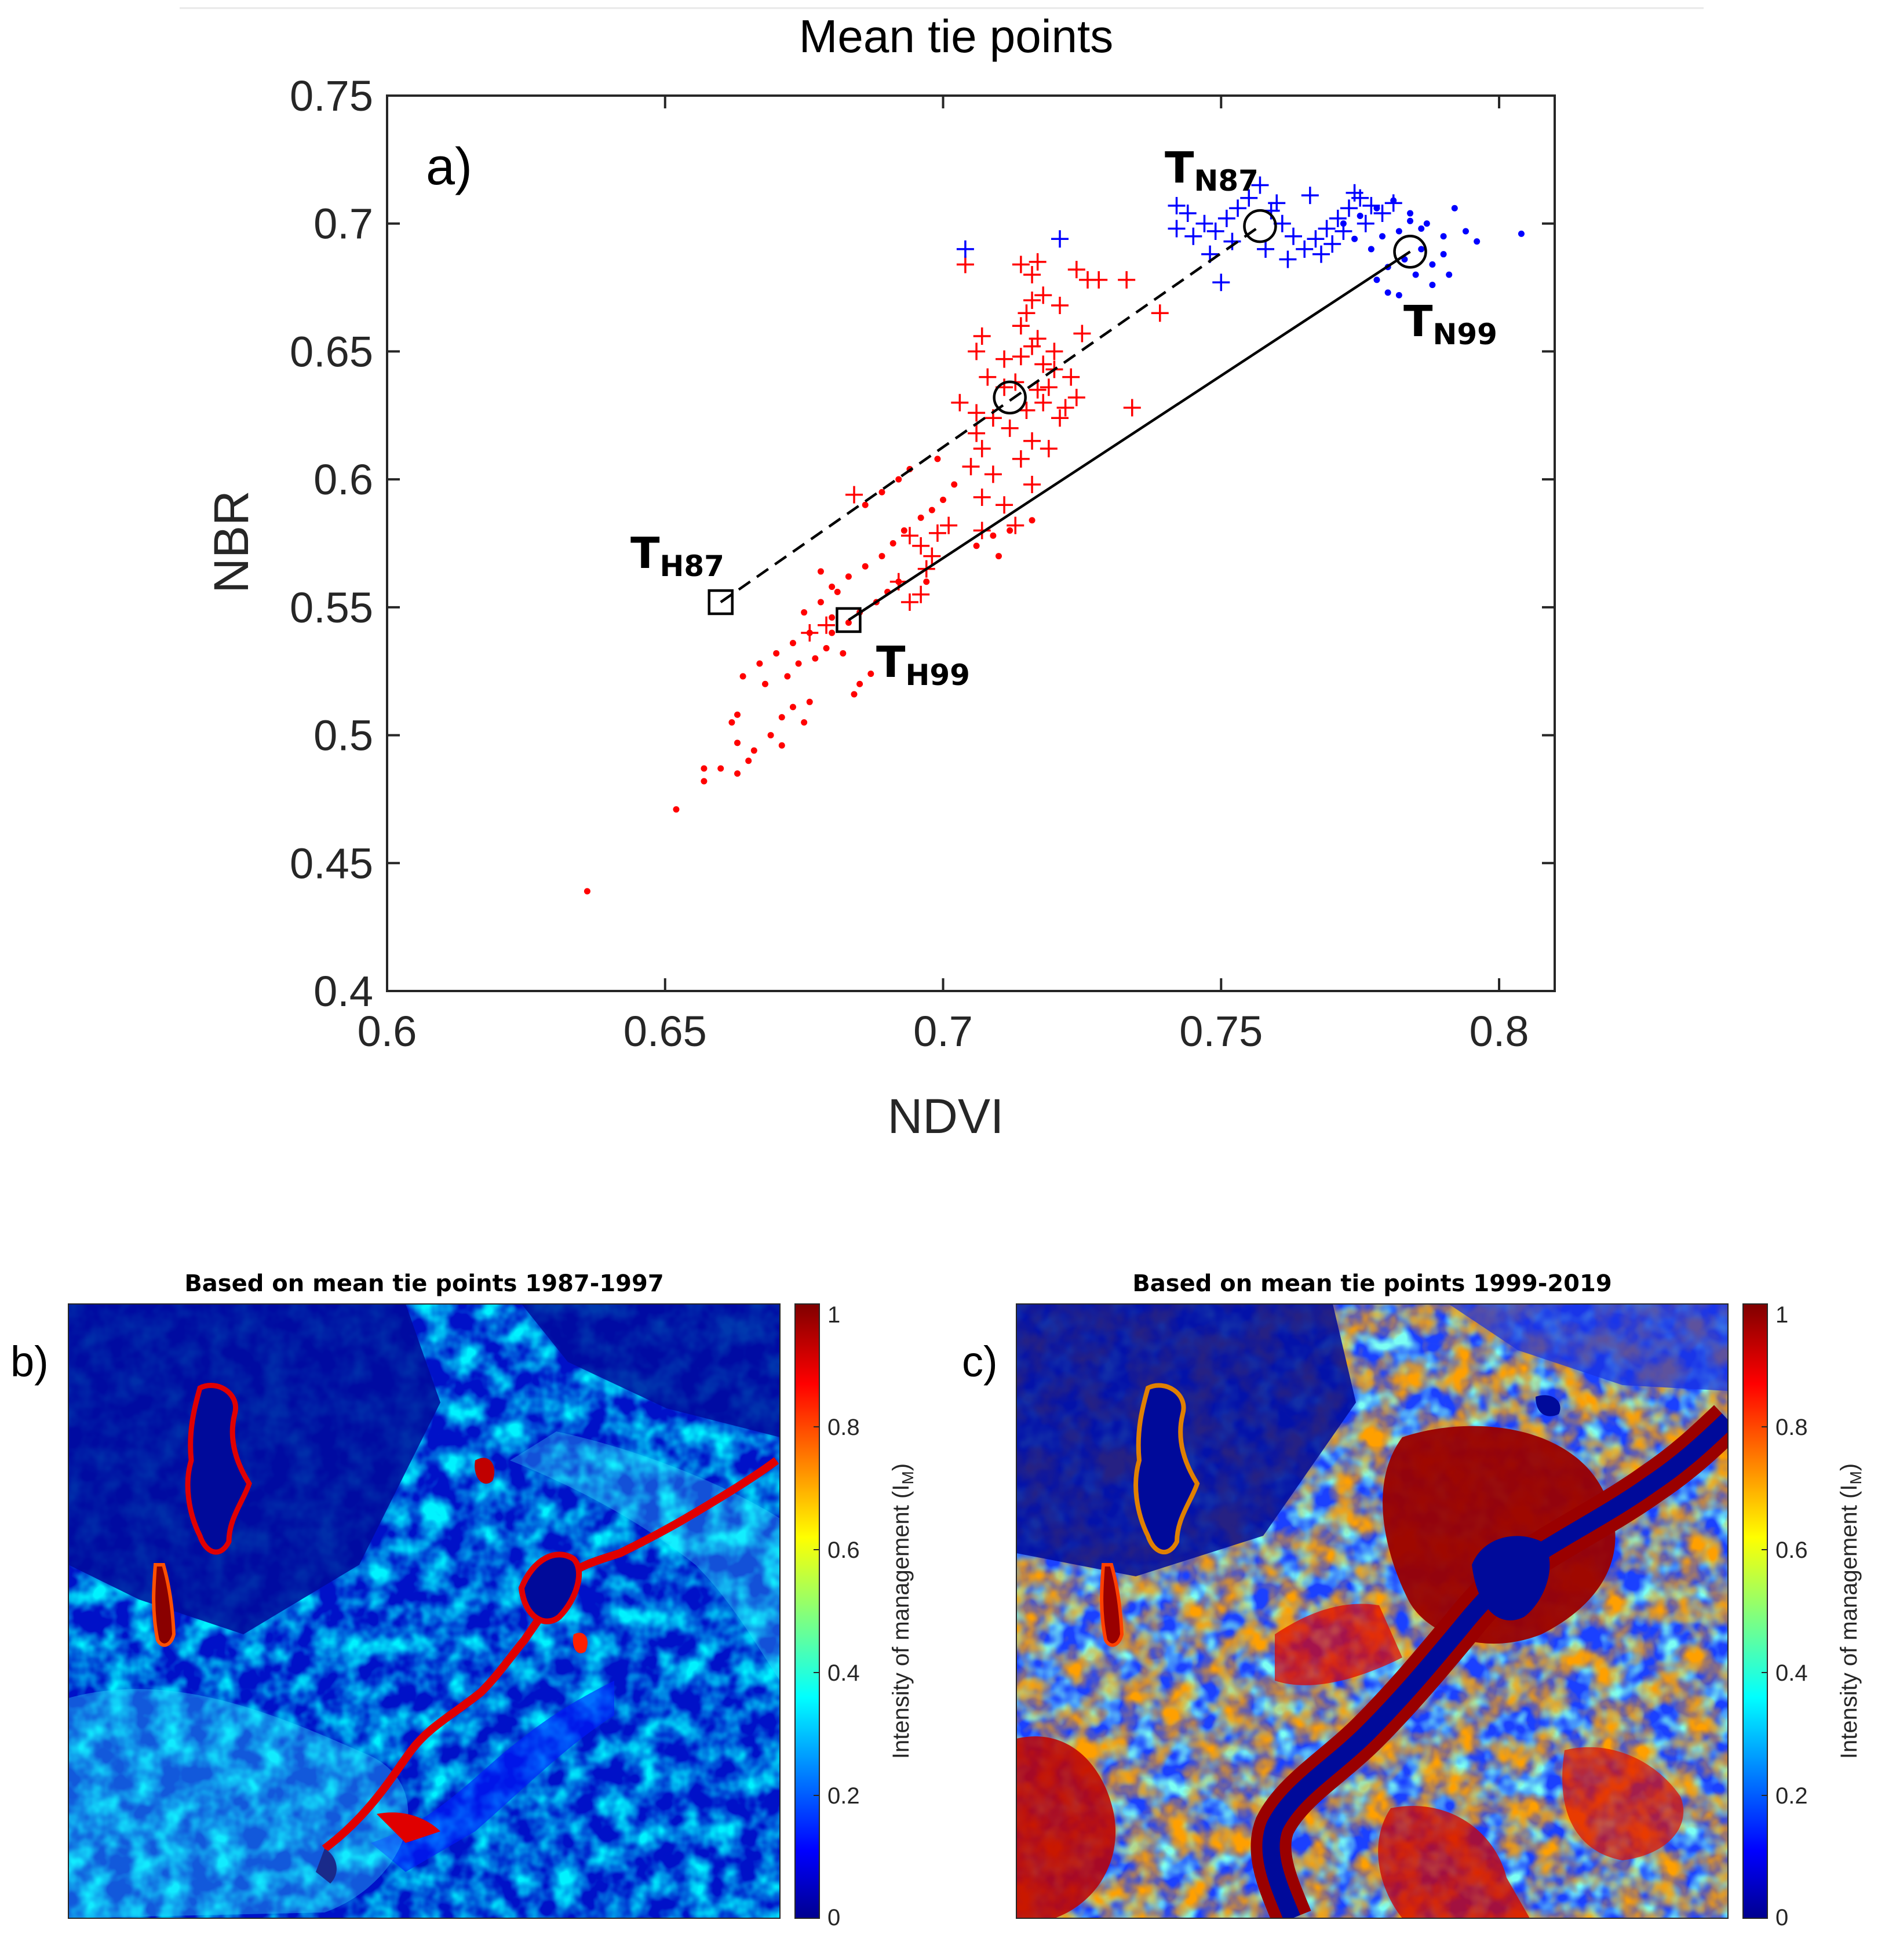  Describe the element at coordinates (1791, 1673) in the screenshot. I see `colorbar-tick-label: 0.4` at that location.